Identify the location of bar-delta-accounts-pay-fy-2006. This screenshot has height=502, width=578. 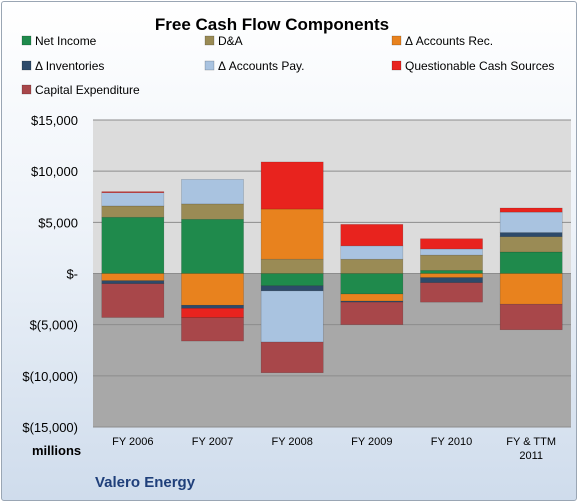
(133, 199).